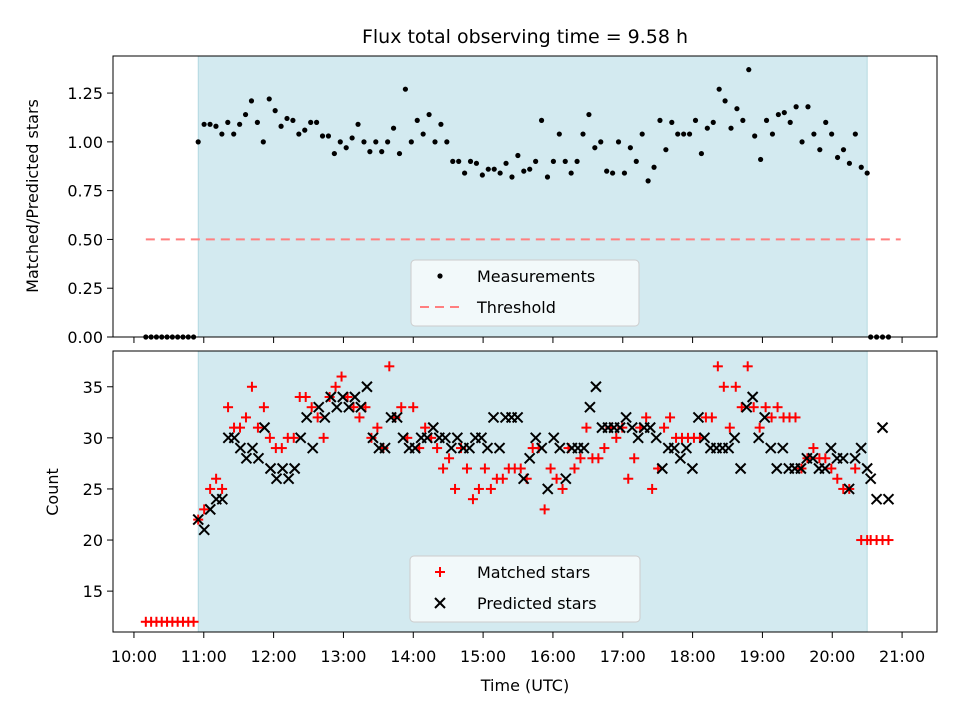  I want to click on x-tick-label: 21:00, so click(902, 656).